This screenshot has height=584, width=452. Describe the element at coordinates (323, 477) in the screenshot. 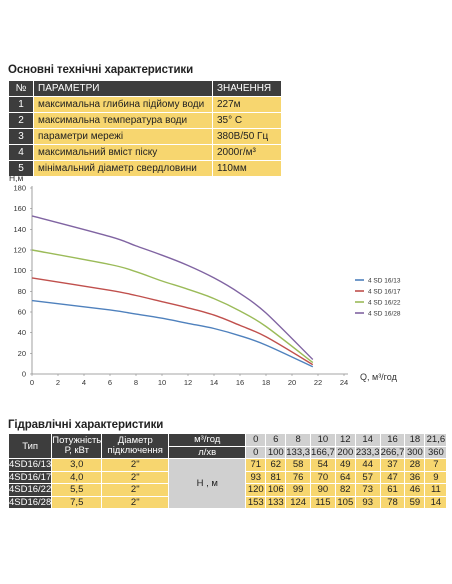

I see `hyd-head-cell: 70` at that location.